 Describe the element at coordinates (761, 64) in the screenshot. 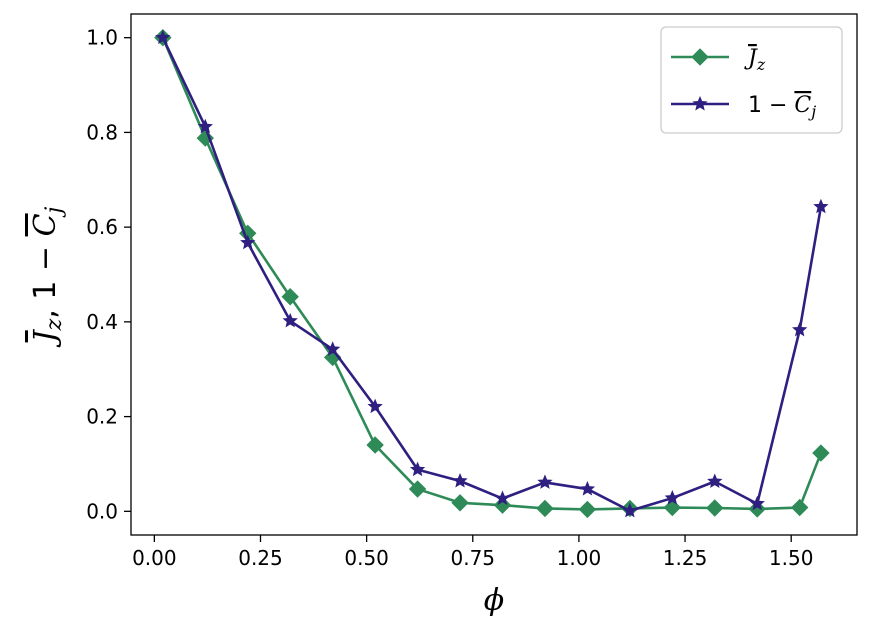

I see `legend-subscript: z` at that location.